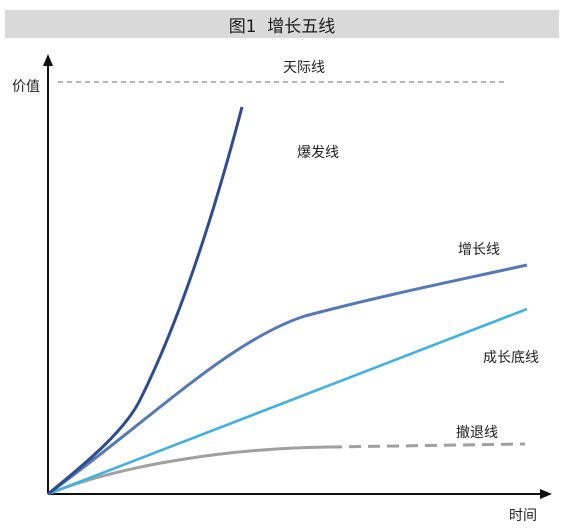 This screenshot has width=567, height=530. What do you see at coordinates (511, 358) in the screenshot?
I see `baseline-line-label: 成长底线` at bounding box center [511, 358].